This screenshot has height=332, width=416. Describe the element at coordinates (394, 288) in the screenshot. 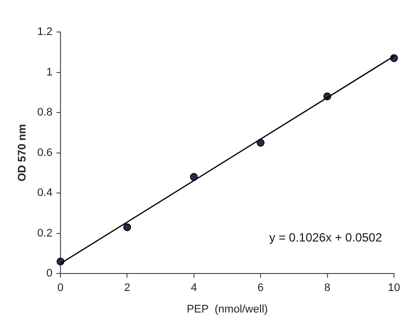

I see `x-tick-label: 10` at that location.